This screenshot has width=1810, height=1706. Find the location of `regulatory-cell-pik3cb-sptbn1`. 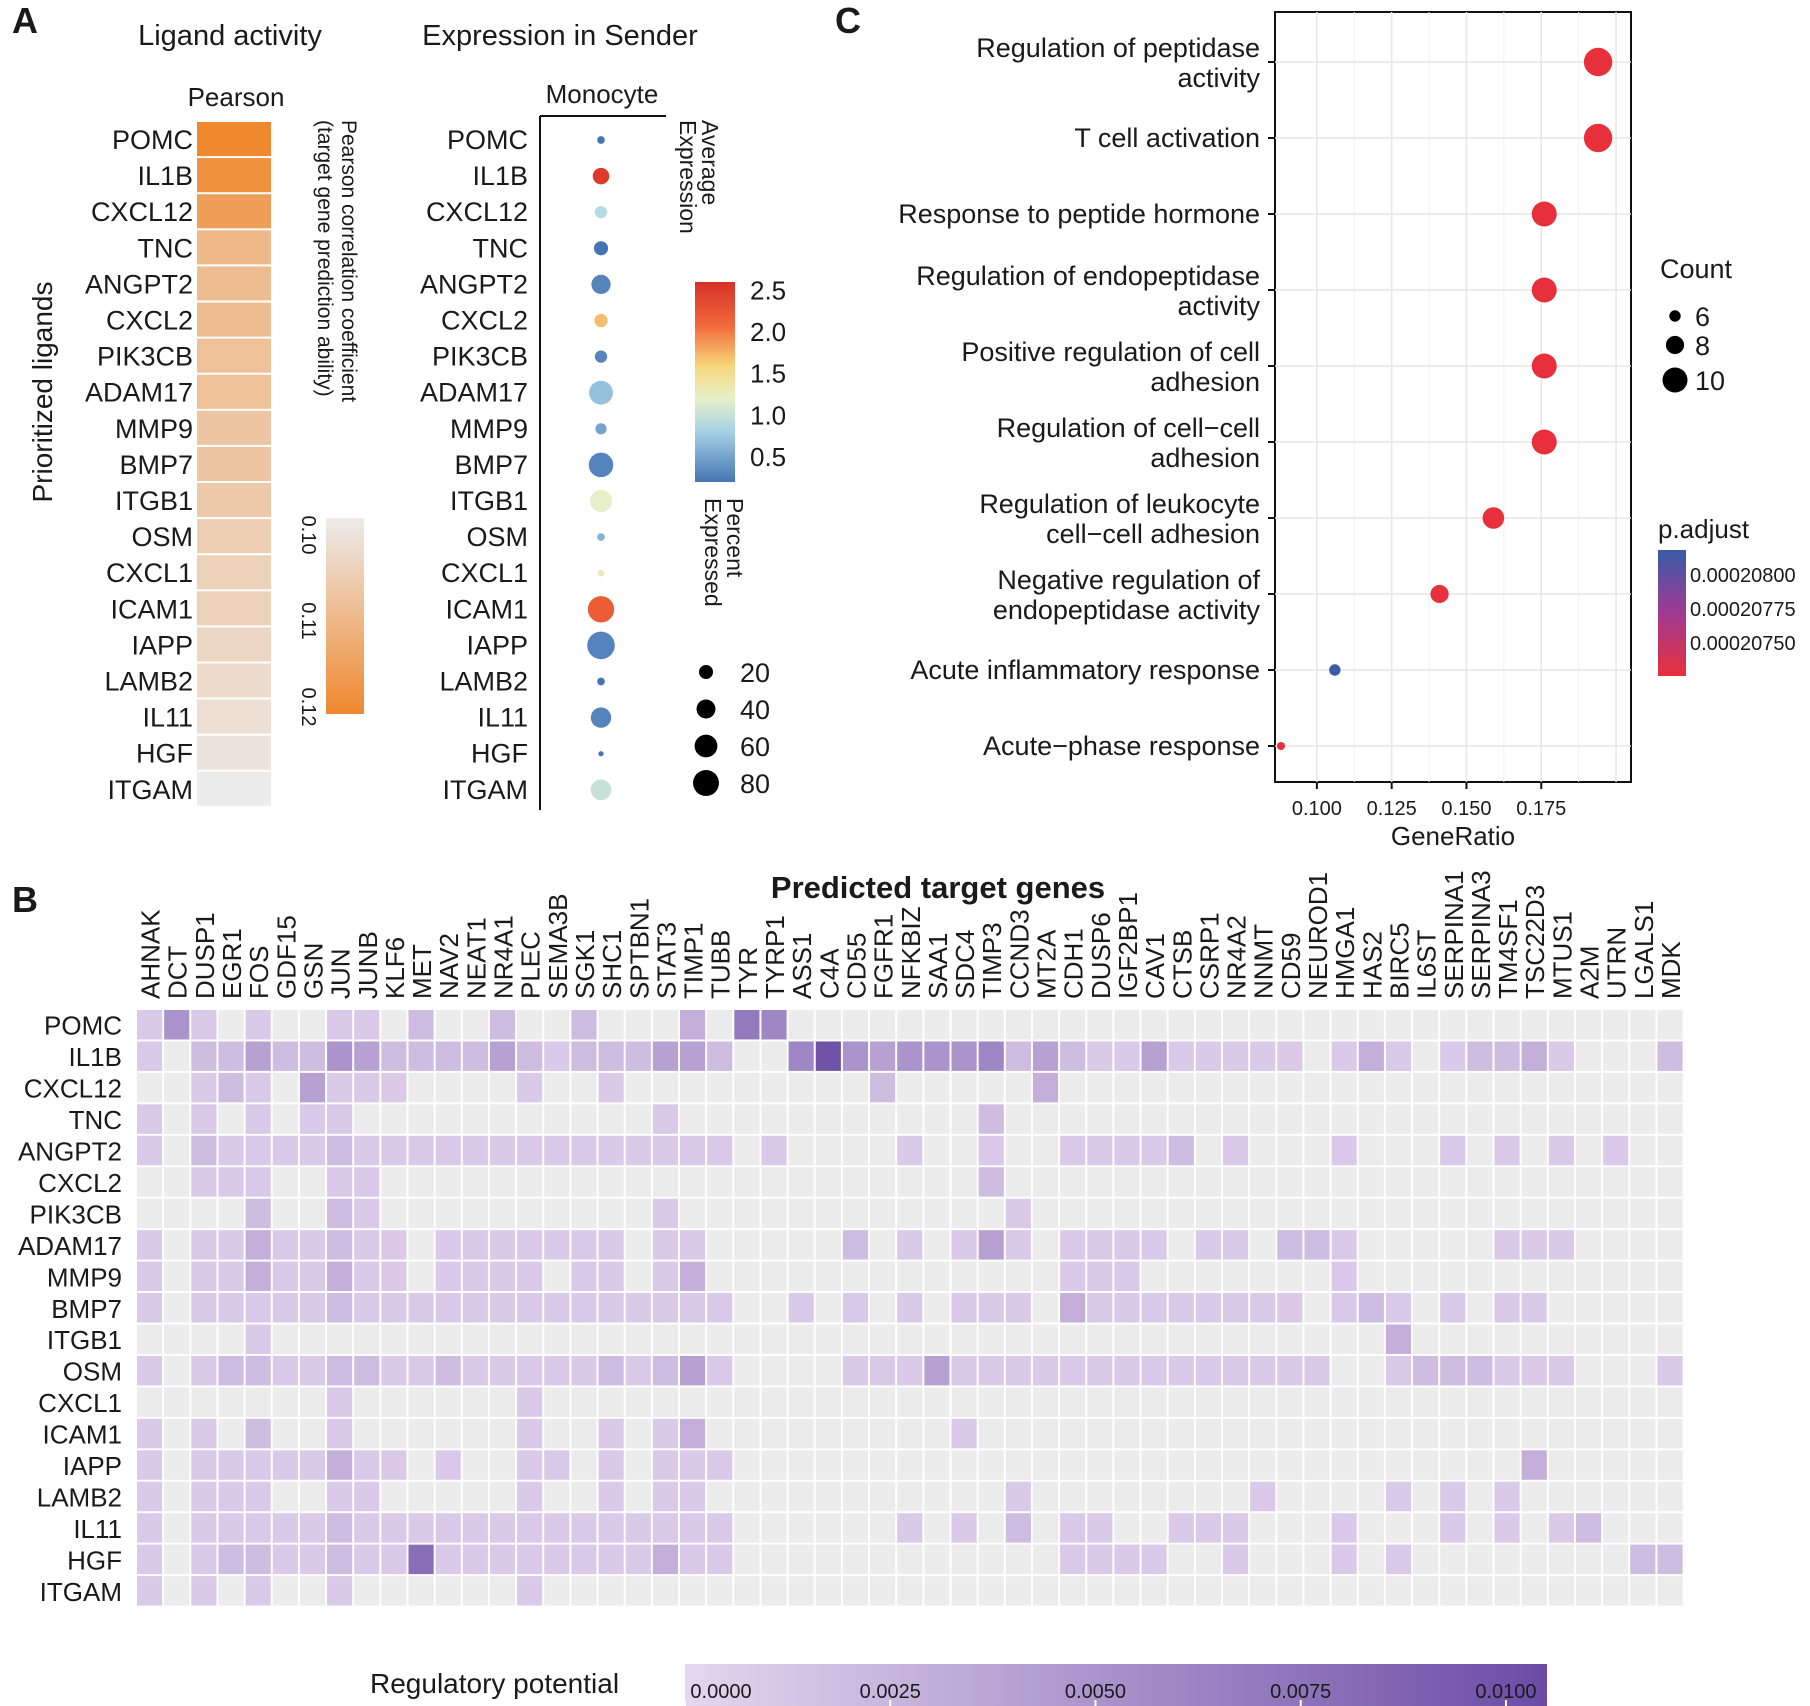

regulatory-cell-pik3cb-sptbn1 is located at coordinates (638, 1213).